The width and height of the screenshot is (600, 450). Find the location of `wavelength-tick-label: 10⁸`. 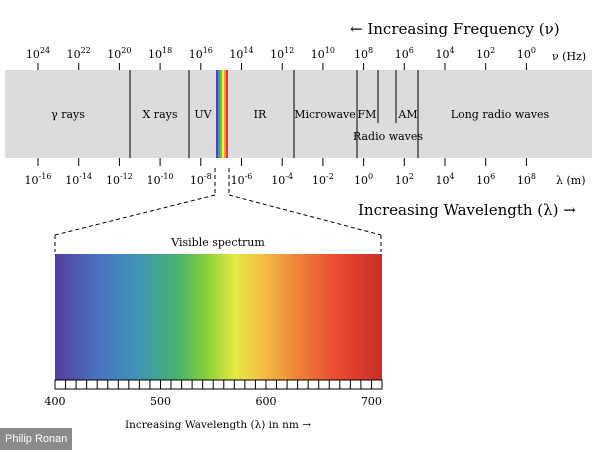

wavelength-tick-label: 10⁸ is located at coordinates (526, 179).